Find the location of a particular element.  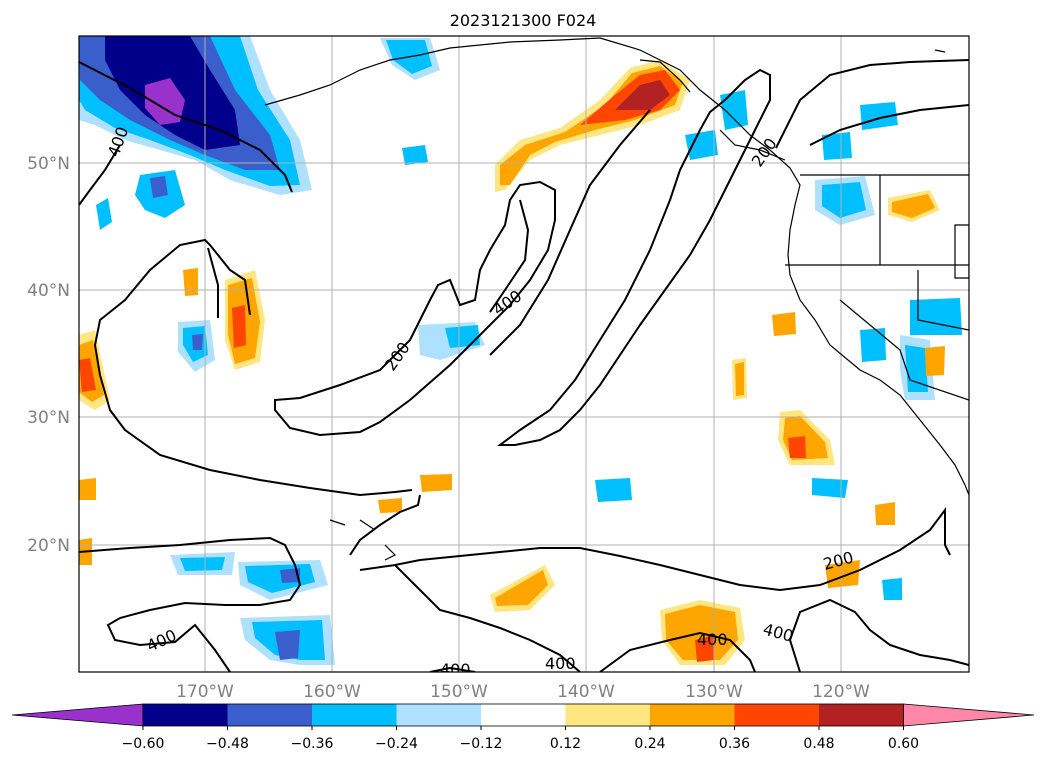

latitude-labels: 50°N 40°N 30°N 20°N is located at coordinates (48, 355).